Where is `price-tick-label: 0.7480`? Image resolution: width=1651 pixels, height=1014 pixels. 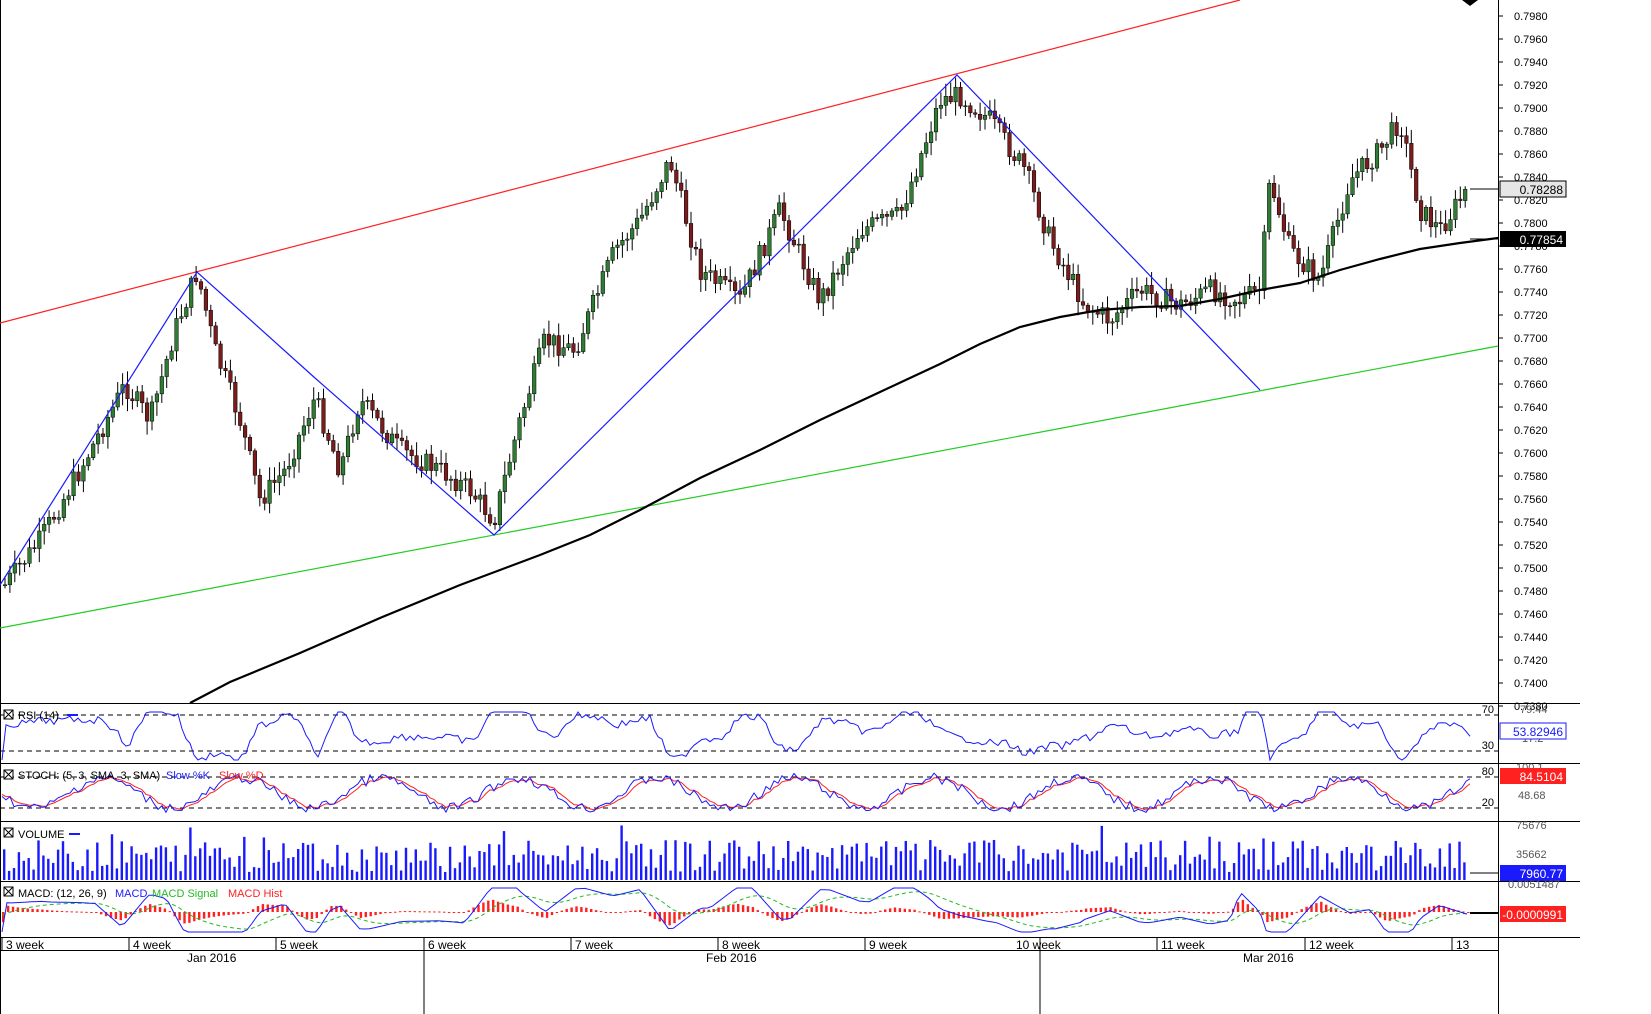
price-tick-label: 0.7480 is located at coordinates (1531, 592).